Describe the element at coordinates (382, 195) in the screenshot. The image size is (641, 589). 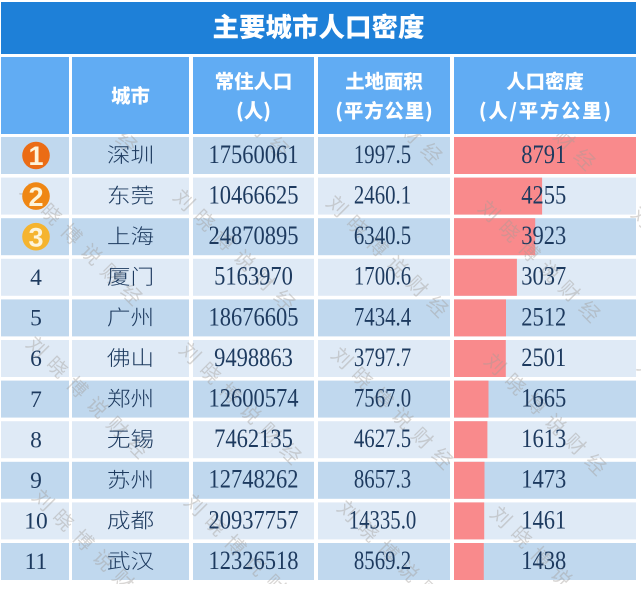
I see `svg-text: 2460.1` at that location.